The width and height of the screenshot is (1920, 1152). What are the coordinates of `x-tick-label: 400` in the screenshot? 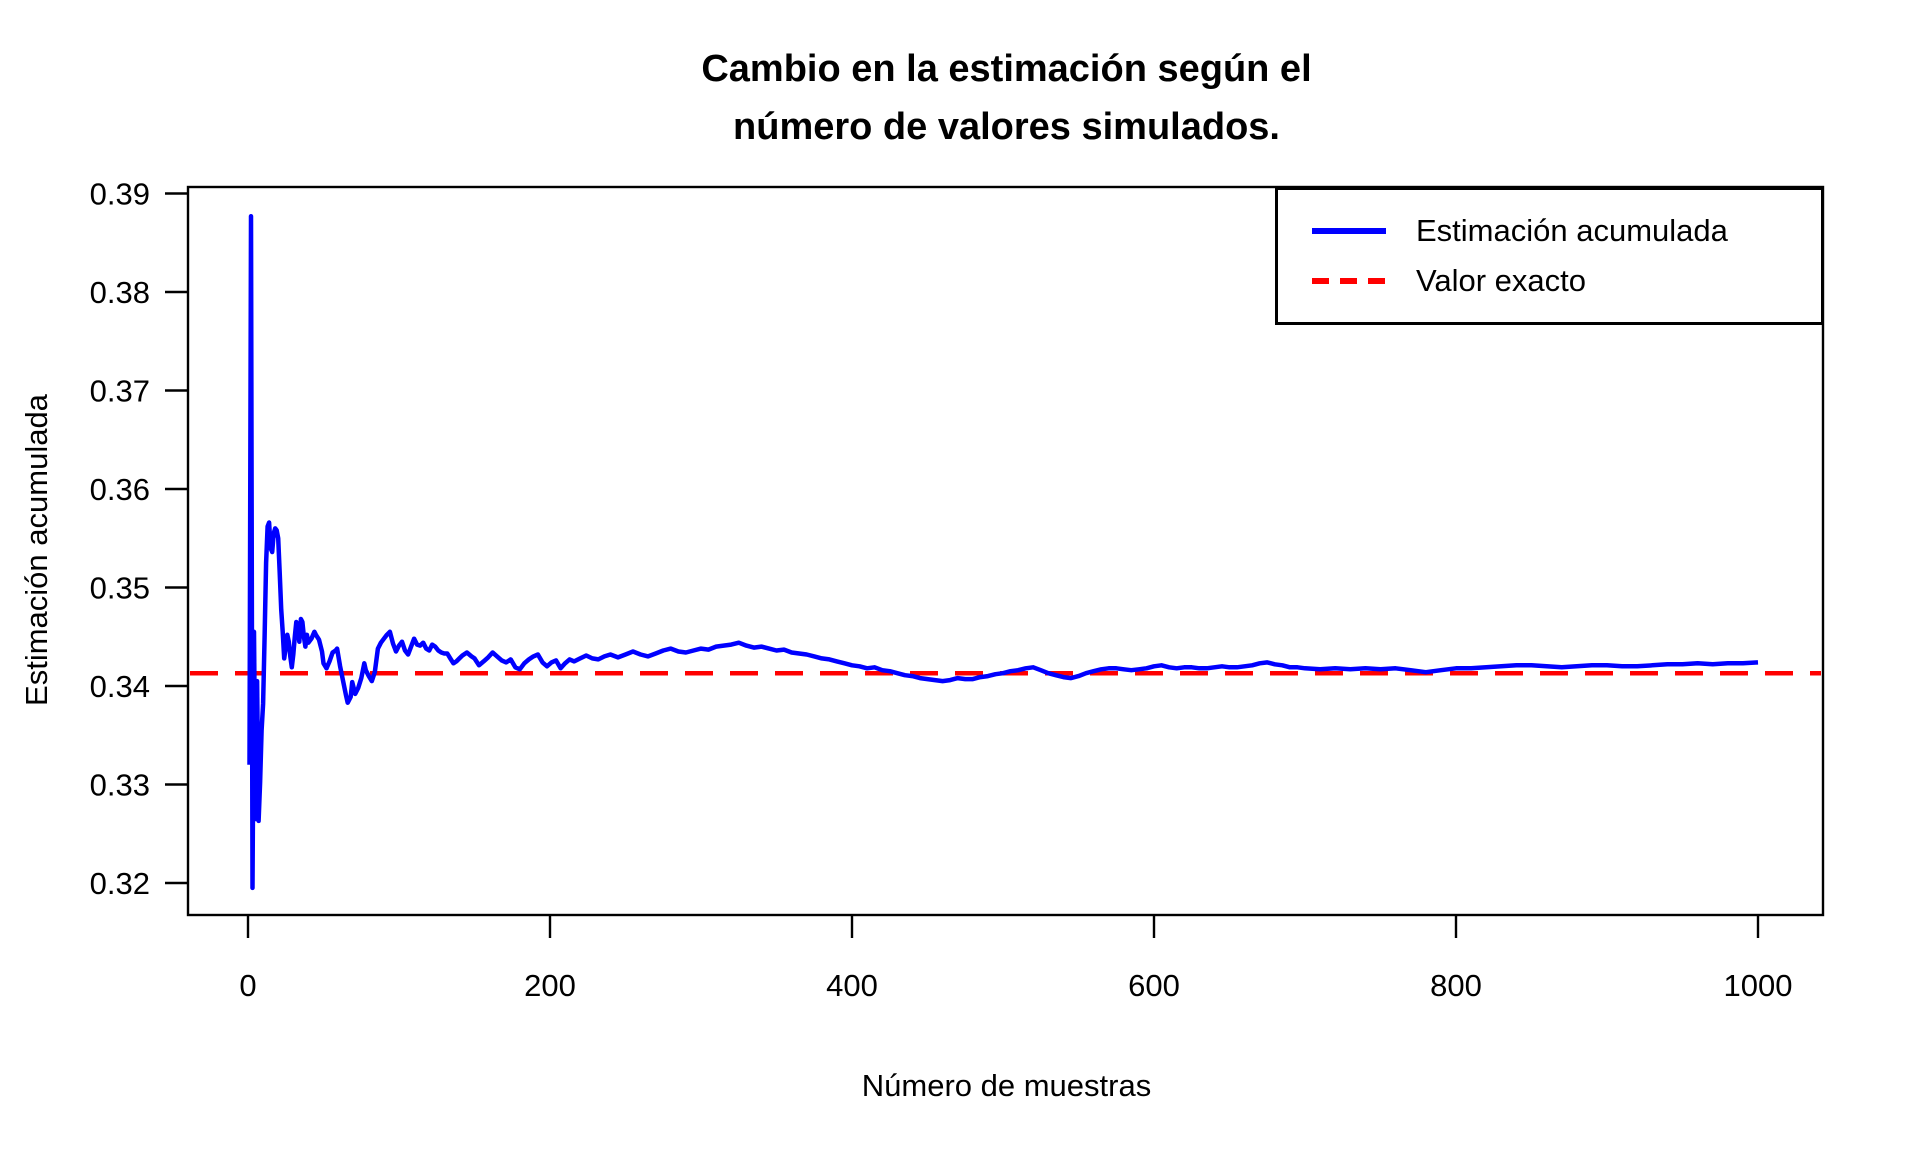 It's located at (852, 985).